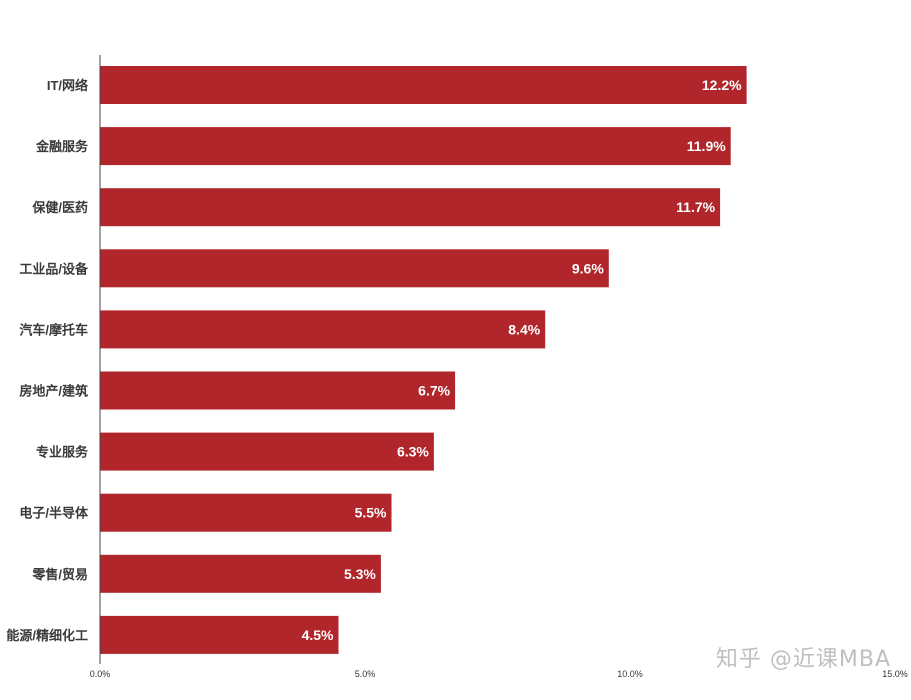 This screenshot has height=700, width=911. I want to click on watermark-text: 知乎 @近课MBA, so click(803, 659).